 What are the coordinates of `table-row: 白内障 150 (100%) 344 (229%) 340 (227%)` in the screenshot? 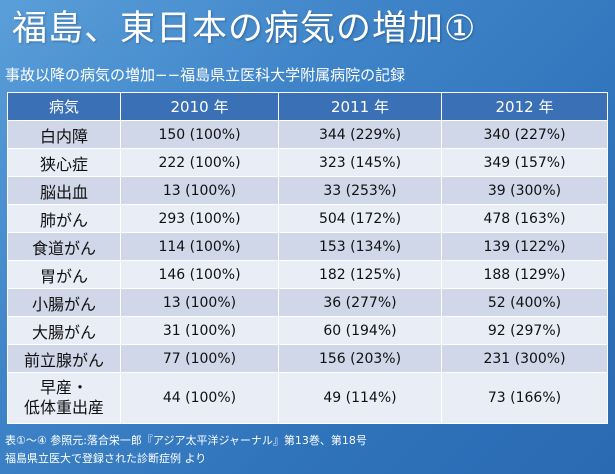 It's located at (307, 134).